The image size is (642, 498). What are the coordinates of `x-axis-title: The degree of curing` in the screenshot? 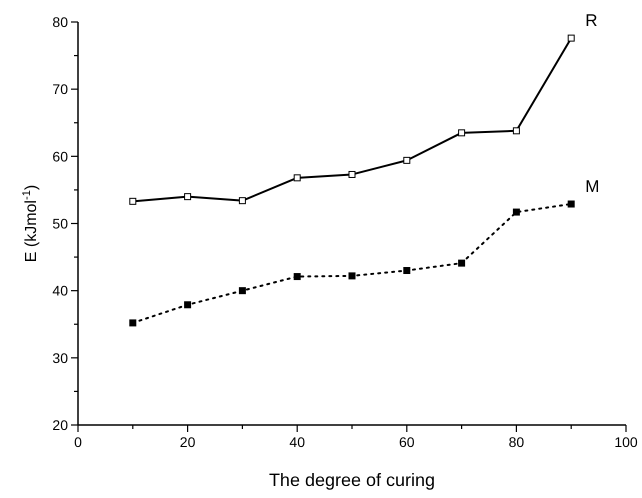 It's located at (352, 480).